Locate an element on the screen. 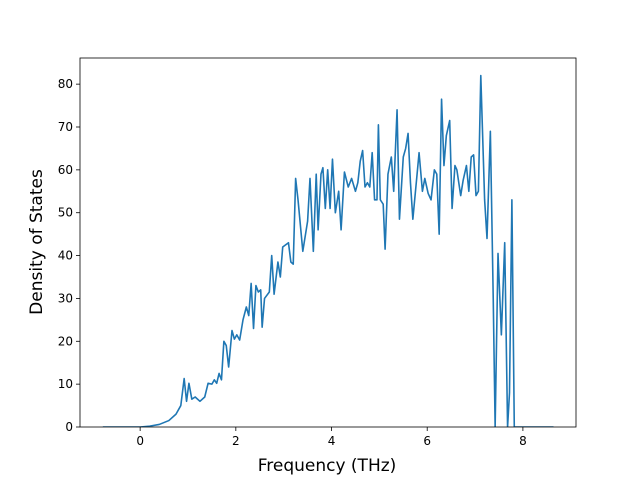 This screenshot has height=484, width=640. x-axis-label: Frequency (THz) is located at coordinates (327, 466).